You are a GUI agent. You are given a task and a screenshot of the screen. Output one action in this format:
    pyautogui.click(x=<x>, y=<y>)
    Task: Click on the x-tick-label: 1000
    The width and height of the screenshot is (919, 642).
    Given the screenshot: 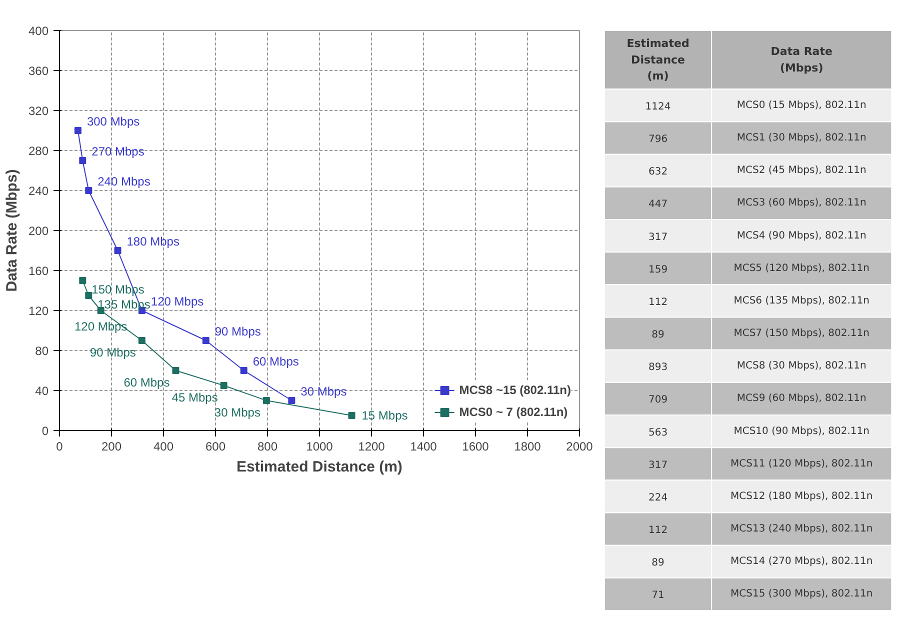 What is the action you would take?
    pyautogui.click(x=320, y=447)
    